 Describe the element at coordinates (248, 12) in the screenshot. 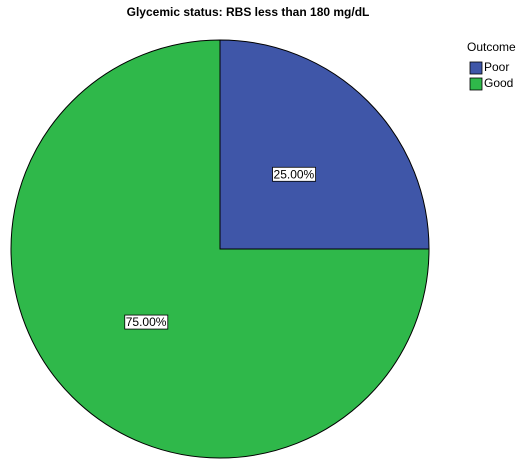

I see `chart-title: Glycemic status: RBS less than 180 mg/dL` at that location.